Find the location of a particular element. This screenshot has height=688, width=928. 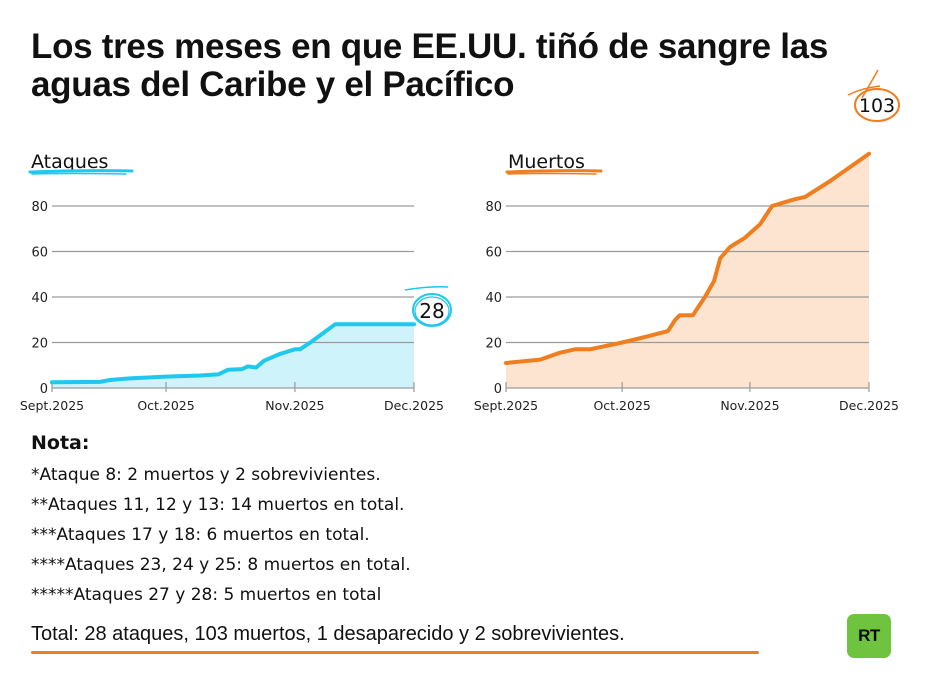

end-label-muertos: 103 is located at coordinates (873, 95).